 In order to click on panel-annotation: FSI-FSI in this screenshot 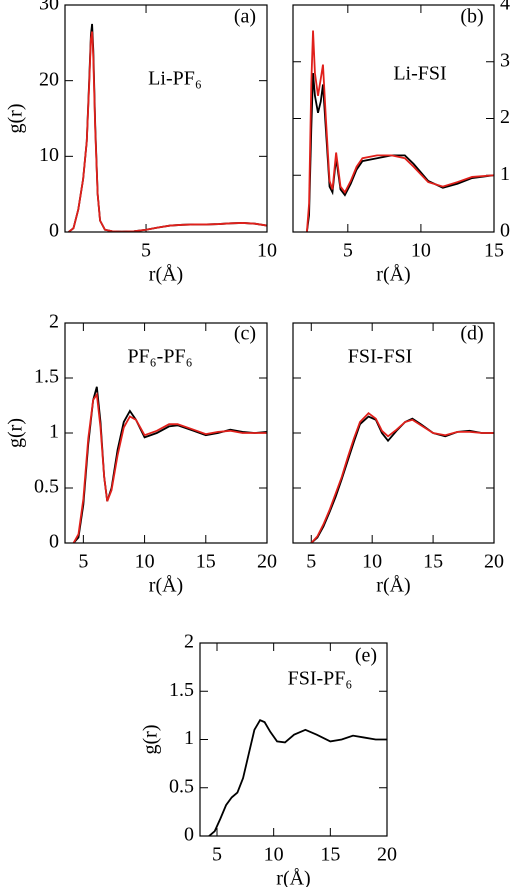, I will do `click(380, 357)`.